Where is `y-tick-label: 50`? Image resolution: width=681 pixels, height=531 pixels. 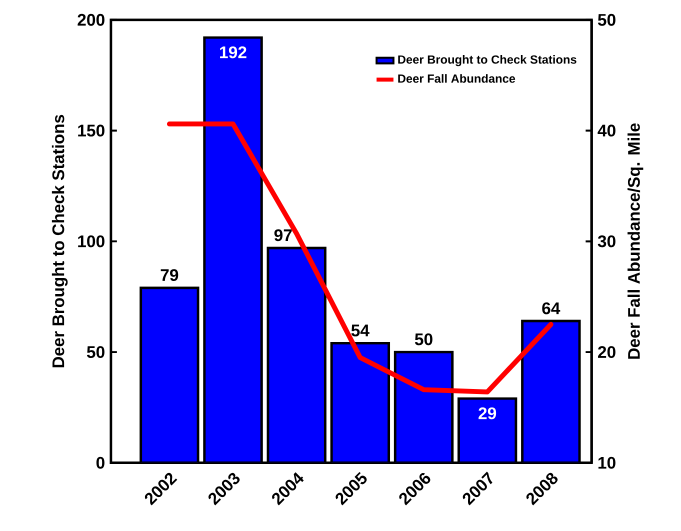
y-tick-label: 50 is located at coordinates (95, 352).